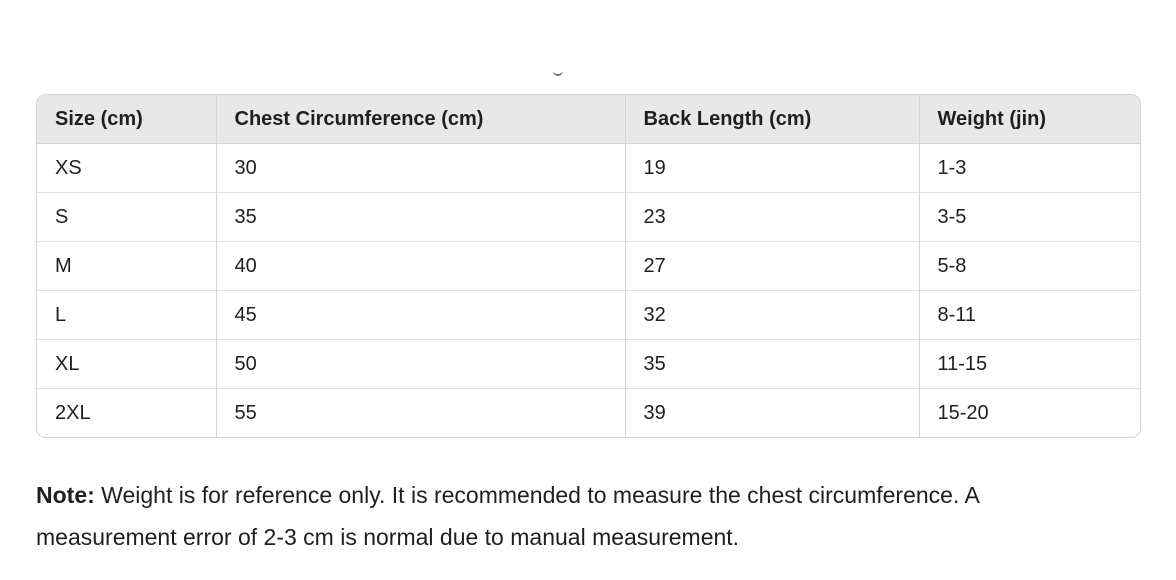  Describe the element at coordinates (421, 217) in the screenshot. I see `cell-chest: 35` at that location.